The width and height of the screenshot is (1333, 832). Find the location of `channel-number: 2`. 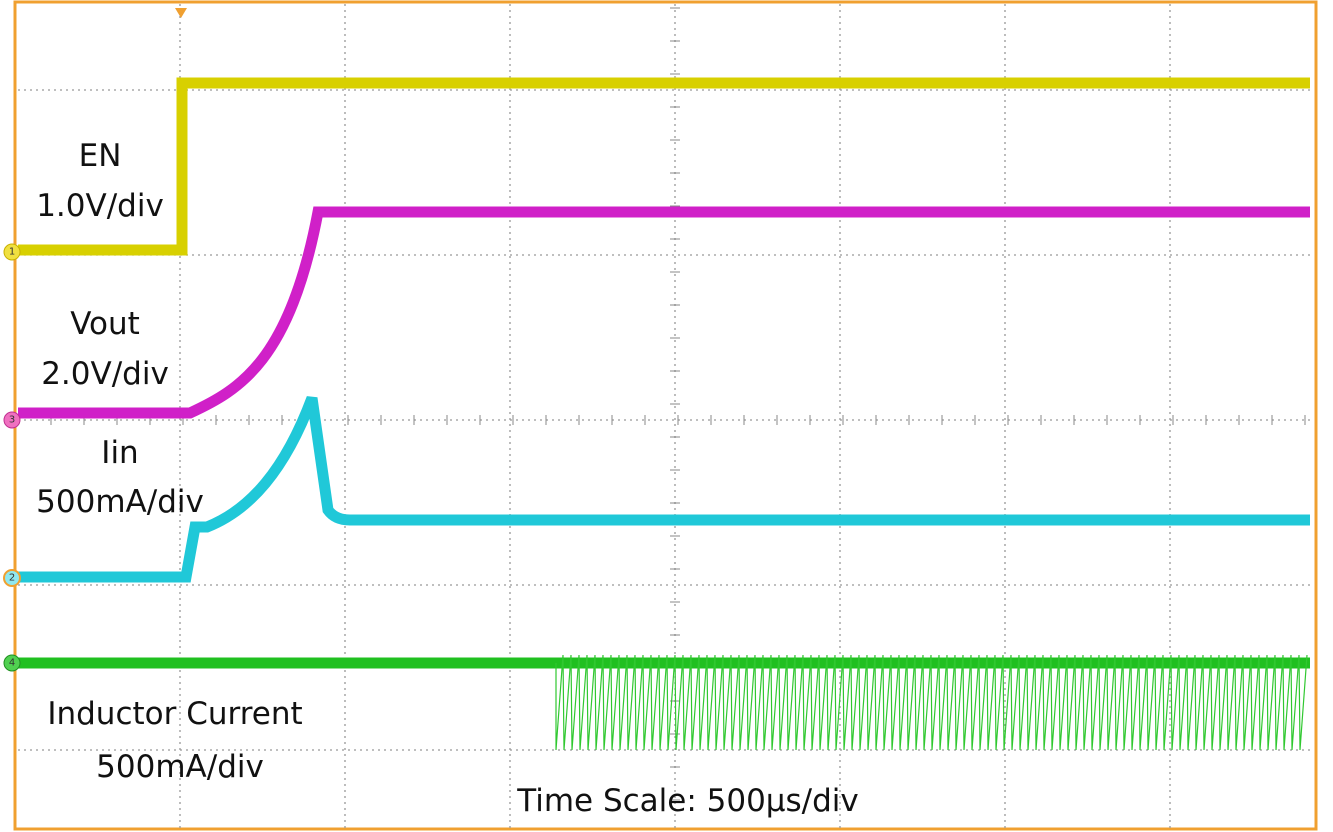

channel-number: 2 is located at coordinates (12, 578).